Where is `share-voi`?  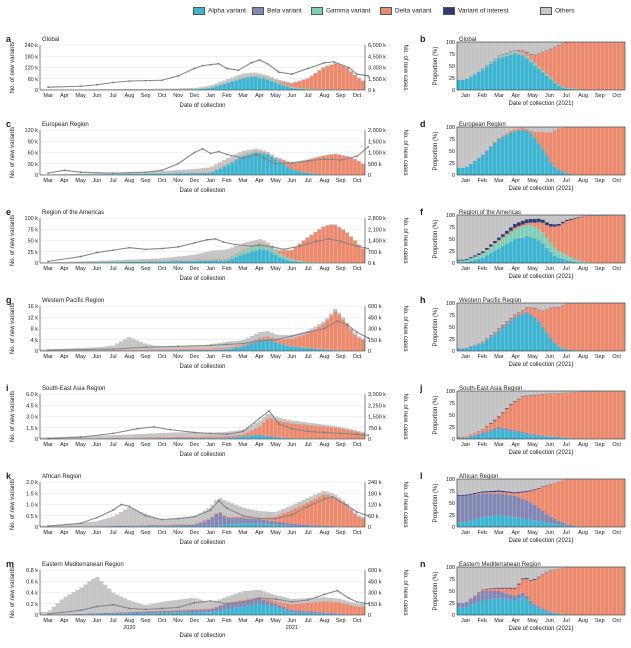
share-voi is located at coordinates (499, 491).